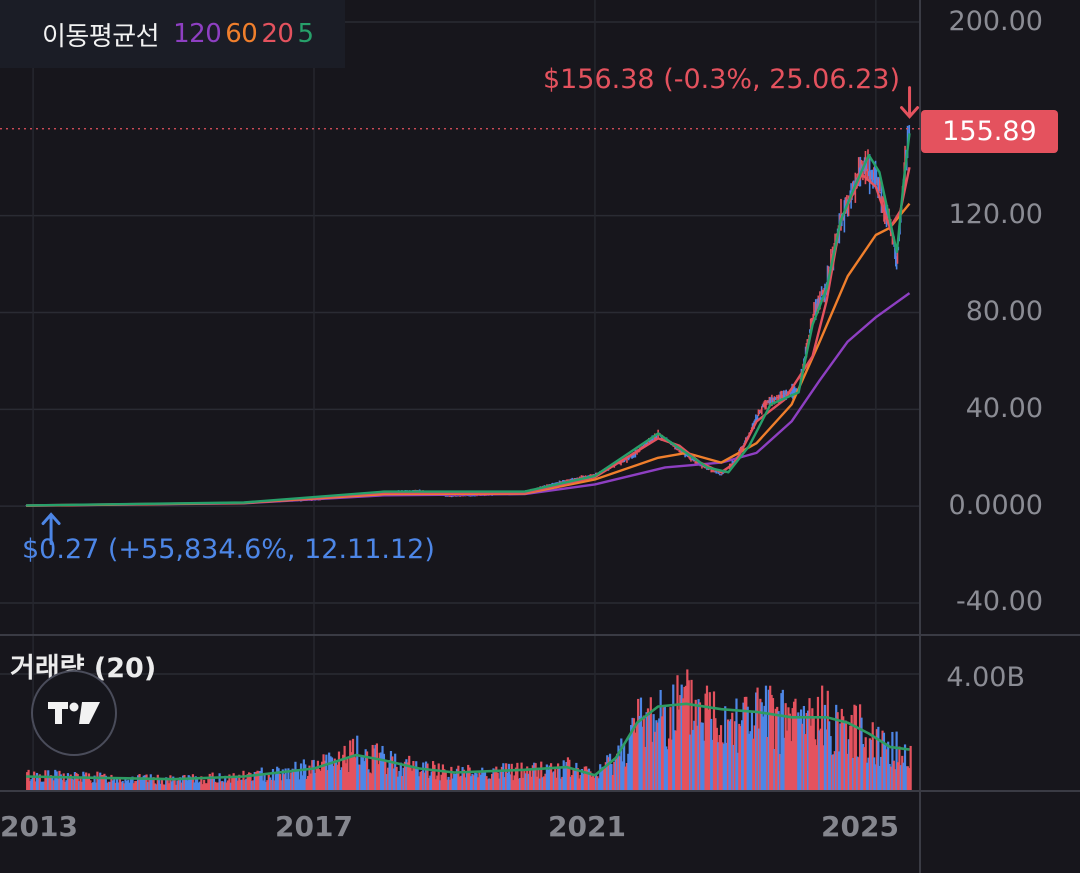  Describe the element at coordinates (74, 713) in the screenshot. I see `tradingview-logo-icon` at that location.